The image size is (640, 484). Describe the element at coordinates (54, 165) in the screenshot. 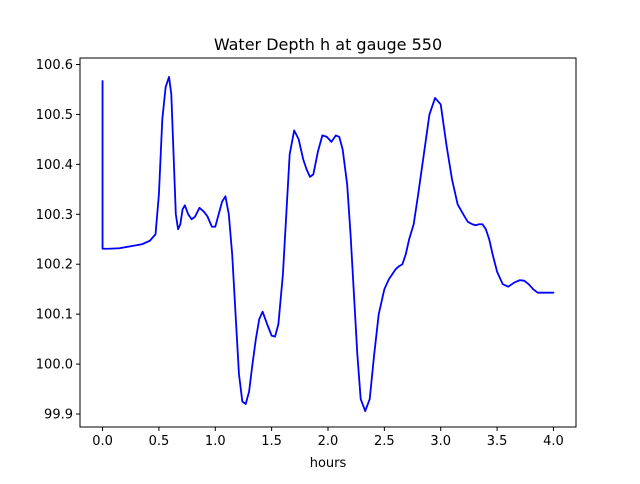

I see `y-tick-label: 100.4` at that location.